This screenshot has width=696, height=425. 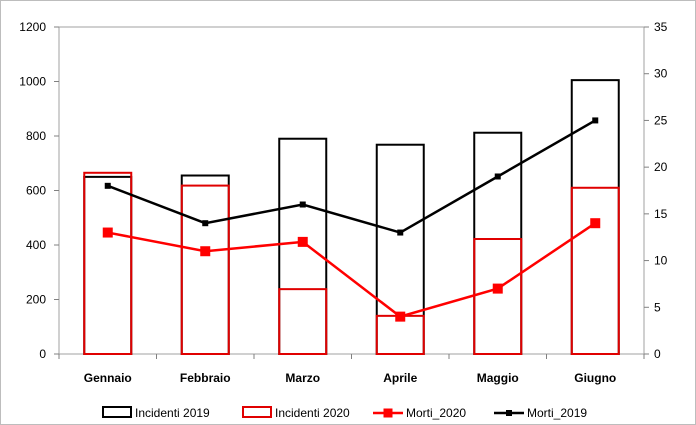 What do you see at coordinates (388, 413) in the screenshot?
I see `legend-marker-morti-2020` at bounding box center [388, 413].